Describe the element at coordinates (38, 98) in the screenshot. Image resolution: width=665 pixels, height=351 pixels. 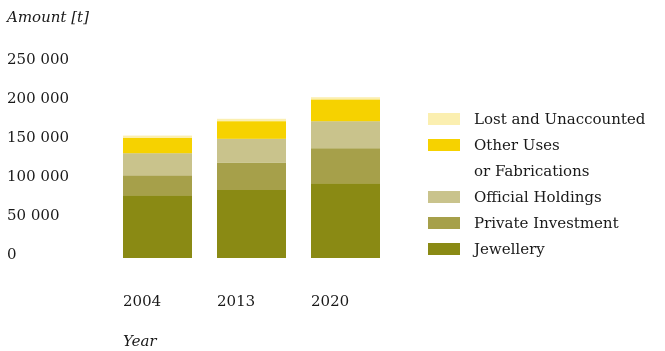
I see `y-tick-label: 200 000` at that location.